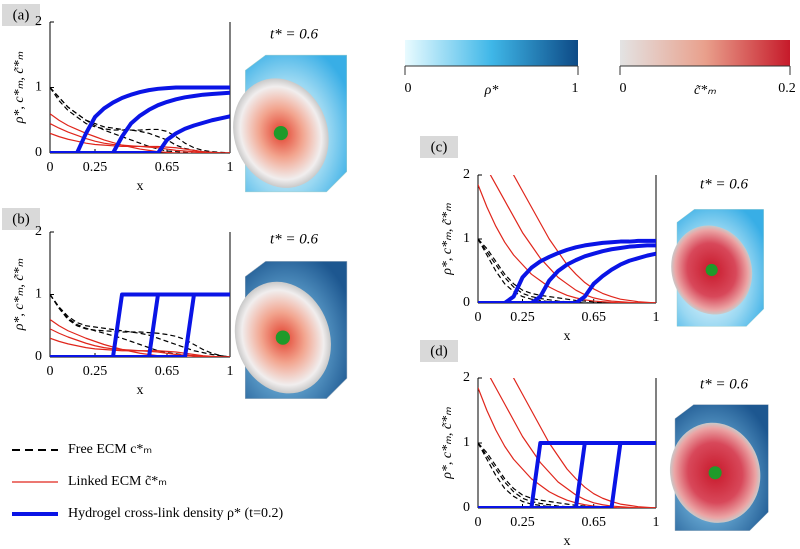 The height and width of the screenshot is (549, 800). I want to click on panel-label: (b), so click(21, 219).